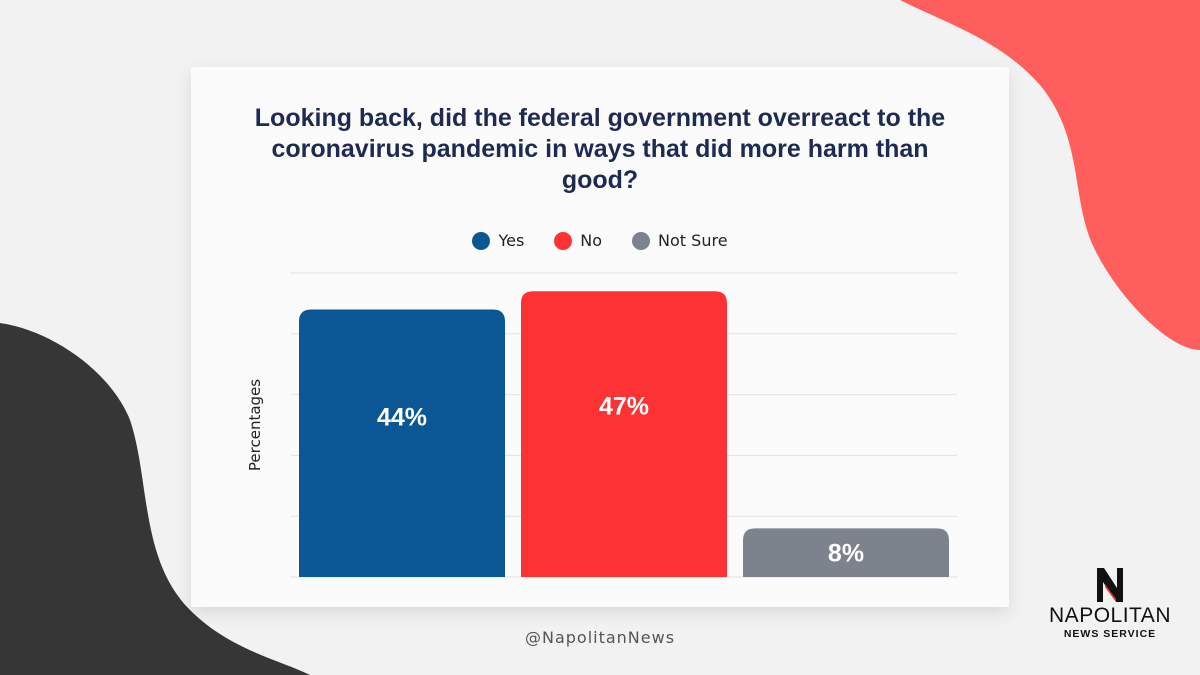 Image resolution: width=1200 pixels, height=675 pixels. I want to click on legend-swatch-yes, so click(481, 240).